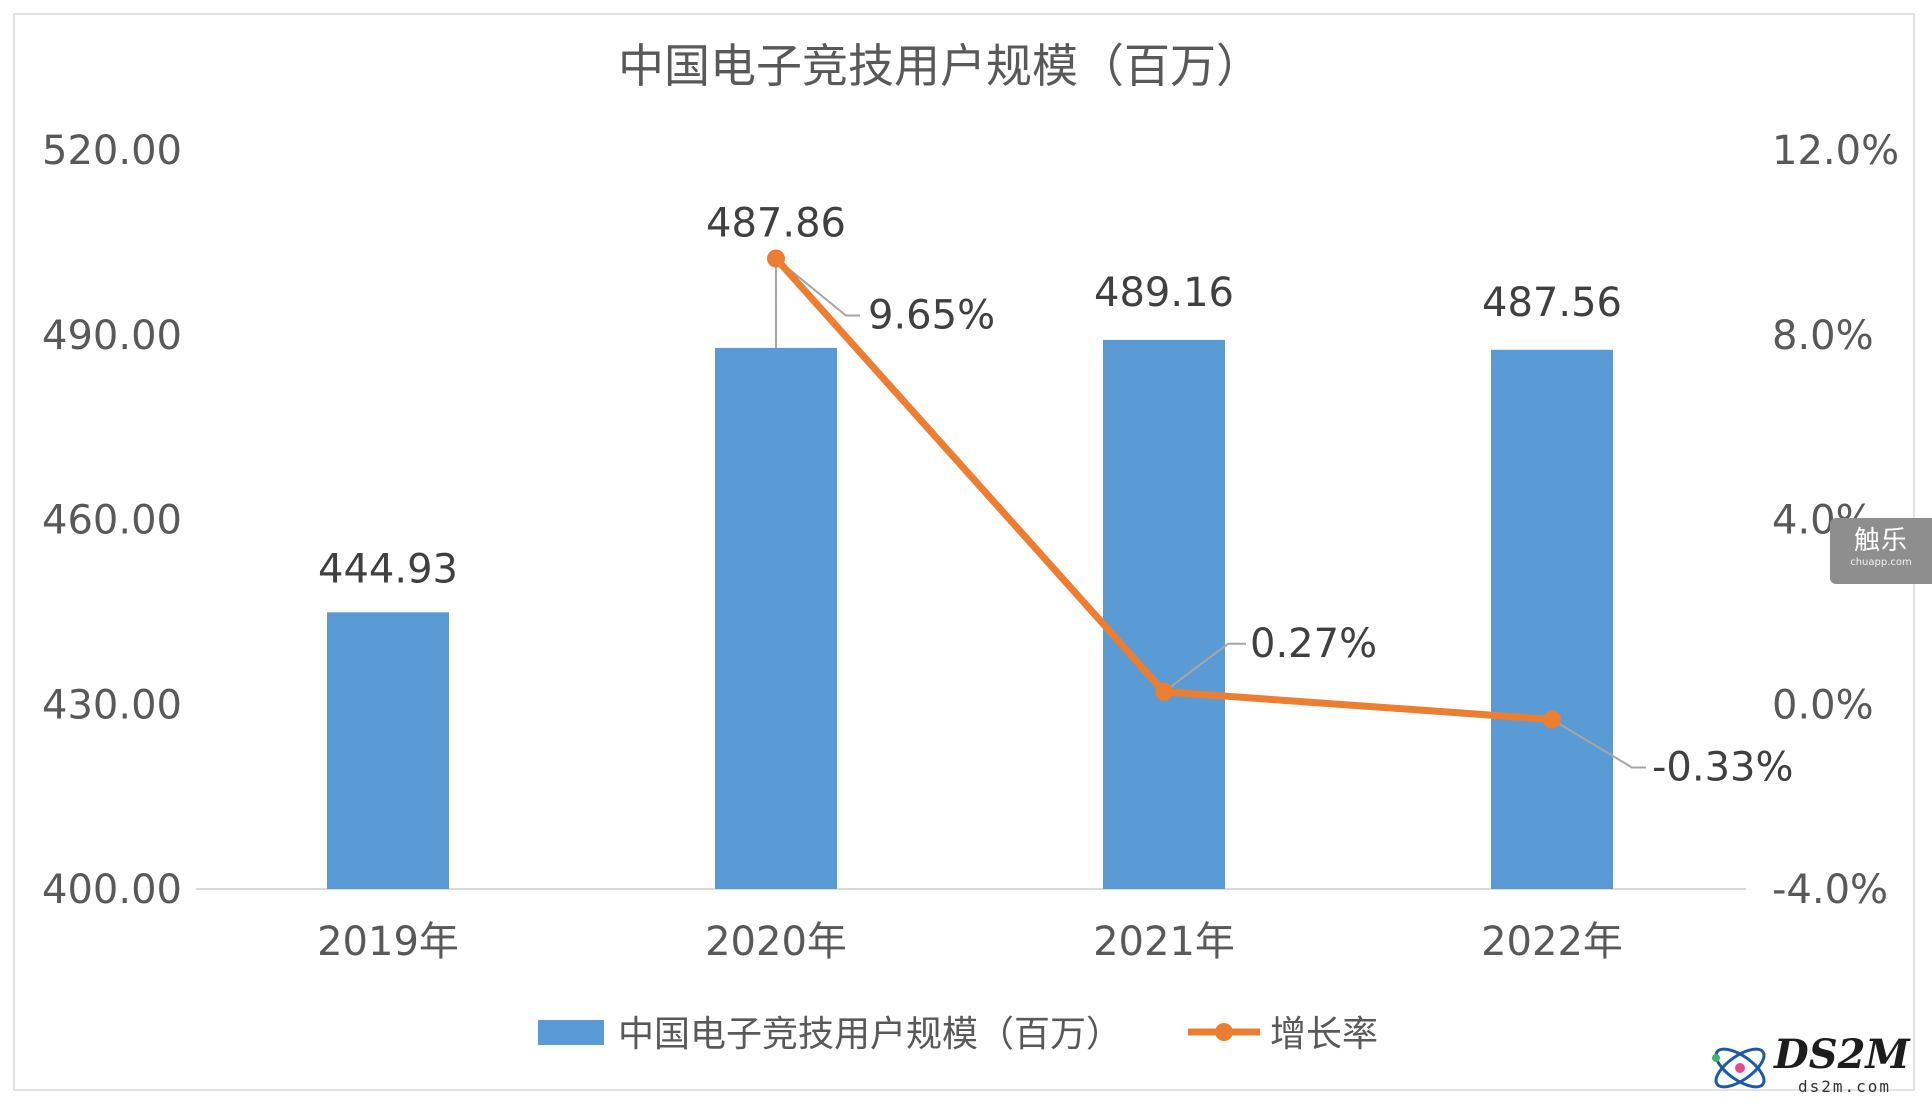 The width and height of the screenshot is (1932, 1104). Describe the element at coordinates (1723, 767) in the screenshot. I see `growth-value-label: -0.33%` at that location.